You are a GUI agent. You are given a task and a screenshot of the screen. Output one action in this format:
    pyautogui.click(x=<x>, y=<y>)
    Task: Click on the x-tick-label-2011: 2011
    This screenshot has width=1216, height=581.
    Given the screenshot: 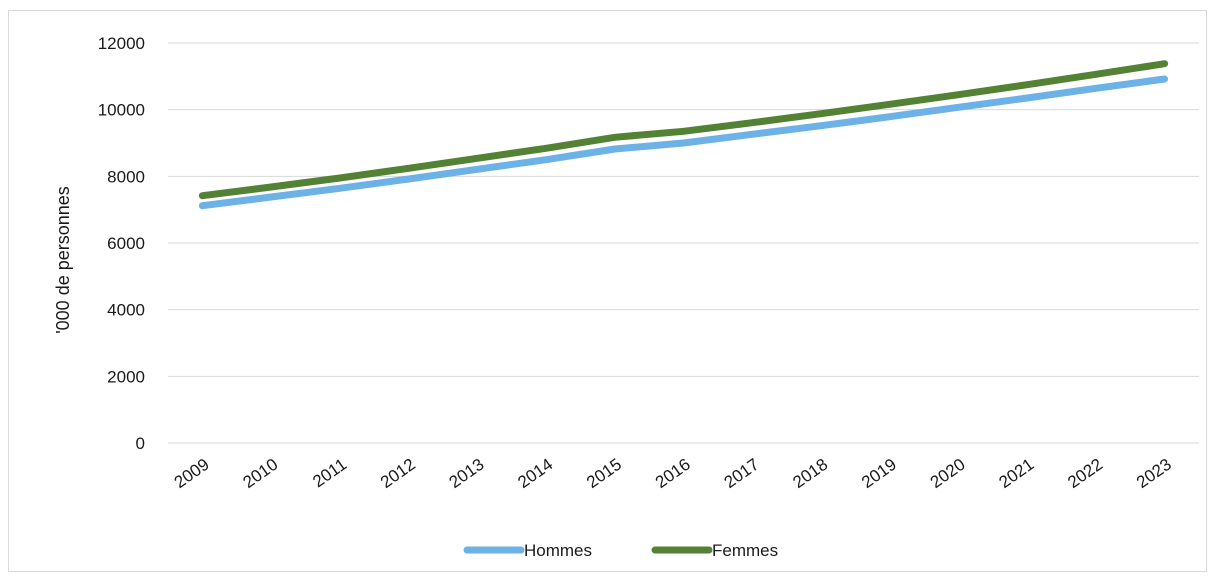 What is the action you would take?
    pyautogui.click(x=329, y=473)
    